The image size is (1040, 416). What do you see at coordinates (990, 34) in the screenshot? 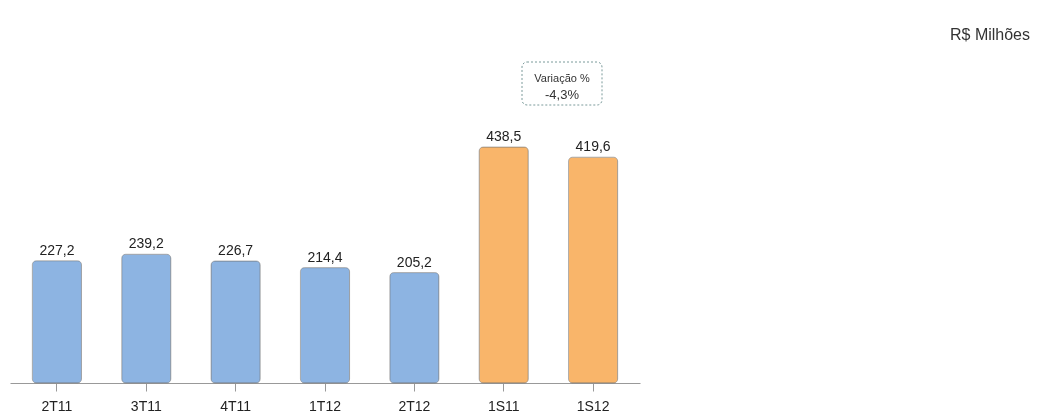
I see `text: R$ Milhões` at bounding box center [990, 34].